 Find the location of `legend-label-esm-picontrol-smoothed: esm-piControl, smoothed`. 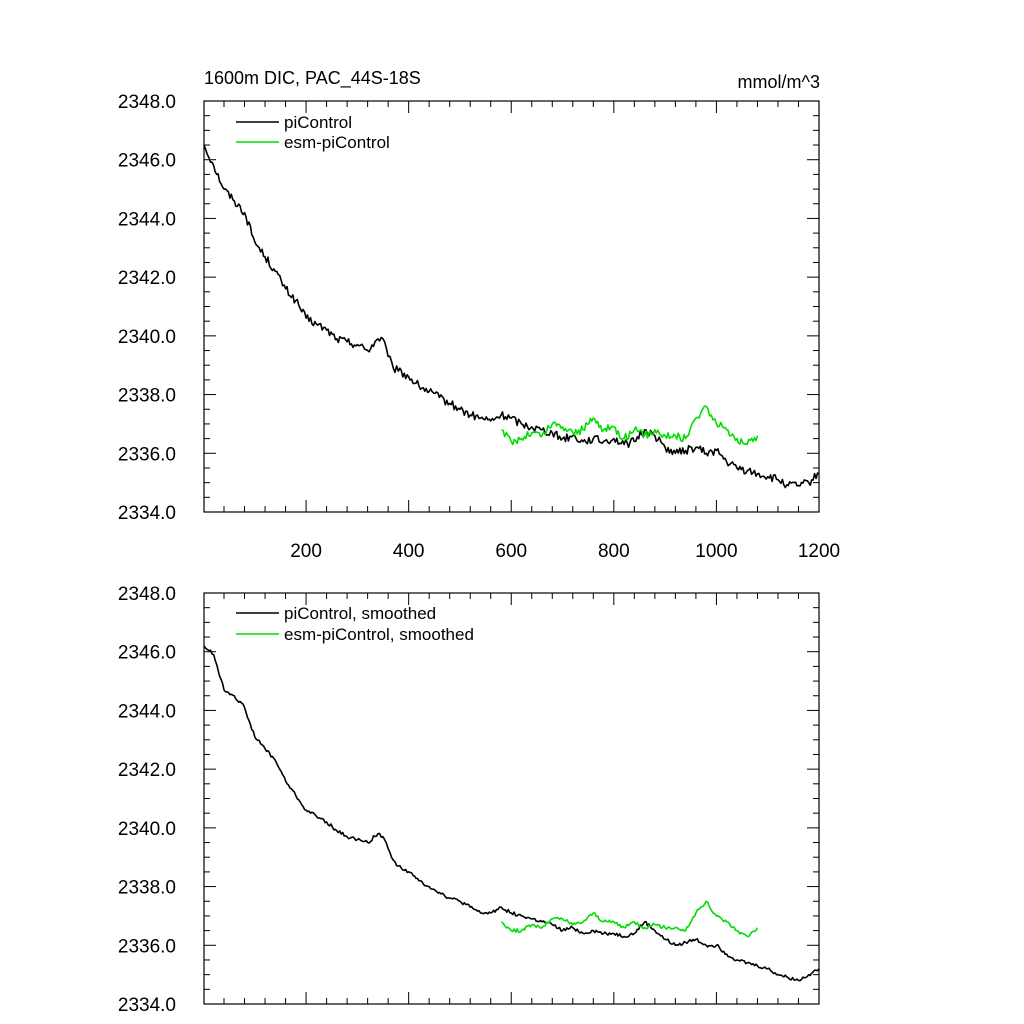

legend-label-esm-picontrol-smoothed: esm-piControl, smoothed is located at coordinates (379, 634).